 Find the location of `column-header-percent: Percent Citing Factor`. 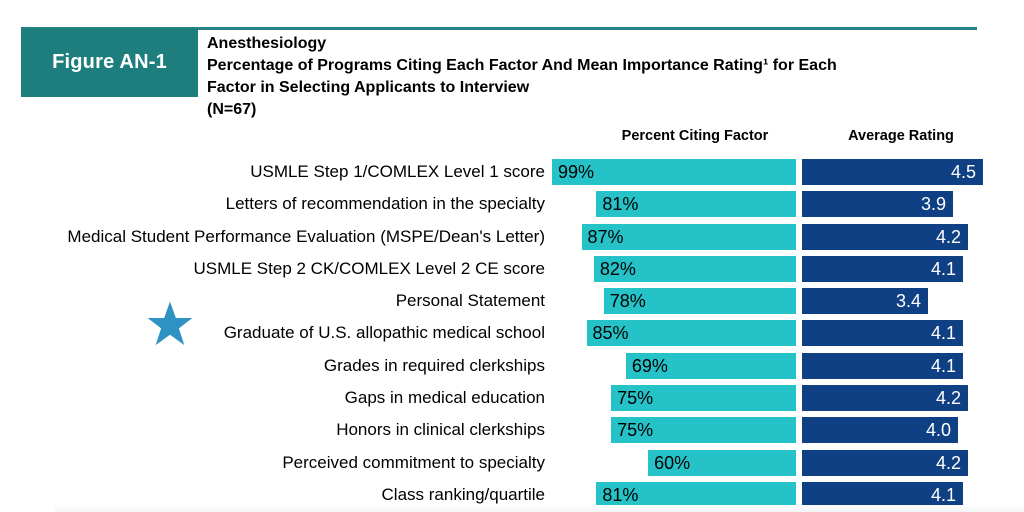

column-header-percent: Percent Citing Factor is located at coordinates (695, 136).